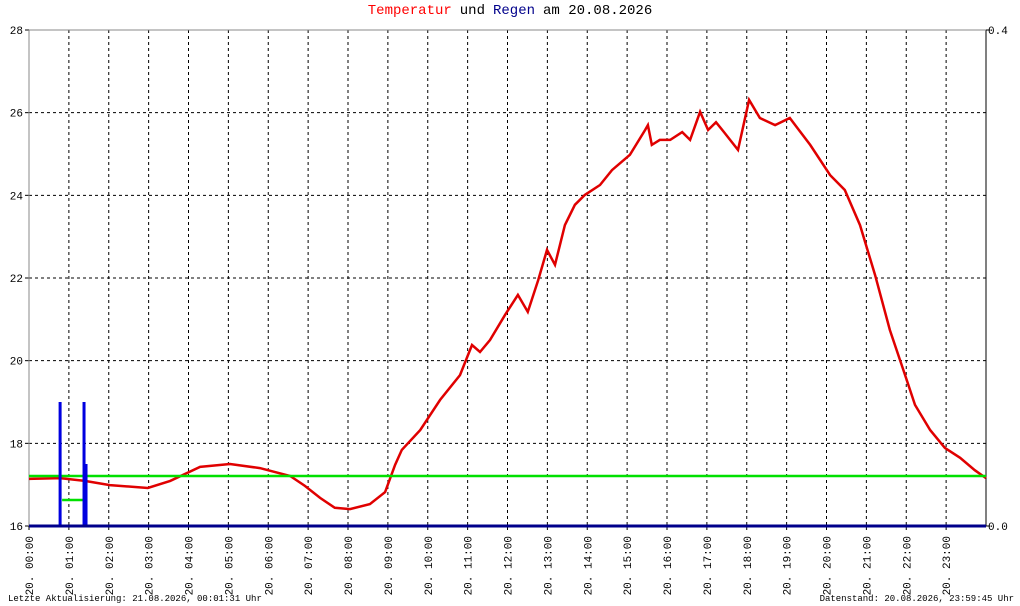  What do you see at coordinates (589, 565) in the screenshot?
I see `x-tick-label: 20. 14:00` at bounding box center [589, 565].